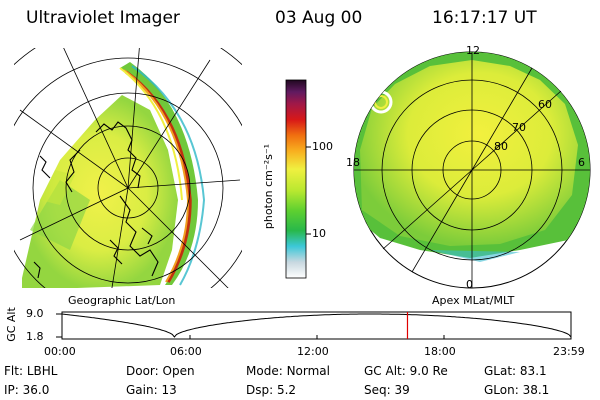  What do you see at coordinates (35, 313) in the screenshot?
I see `orbit-ytick-high: 9.0` at bounding box center [35, 313].